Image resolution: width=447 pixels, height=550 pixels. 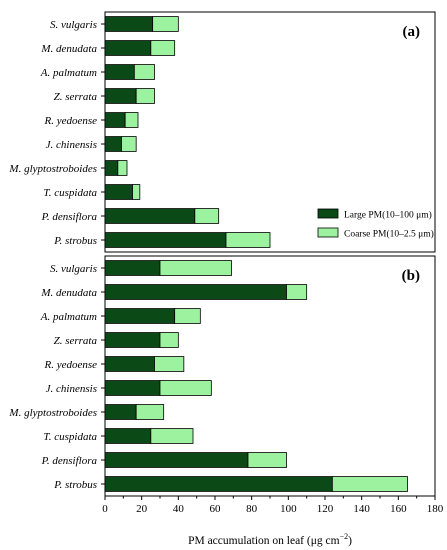 What do you see at coordinates (288, 509) in the screenshot?
I see `x-tick-label: 100` at bounding box center [288, 509].